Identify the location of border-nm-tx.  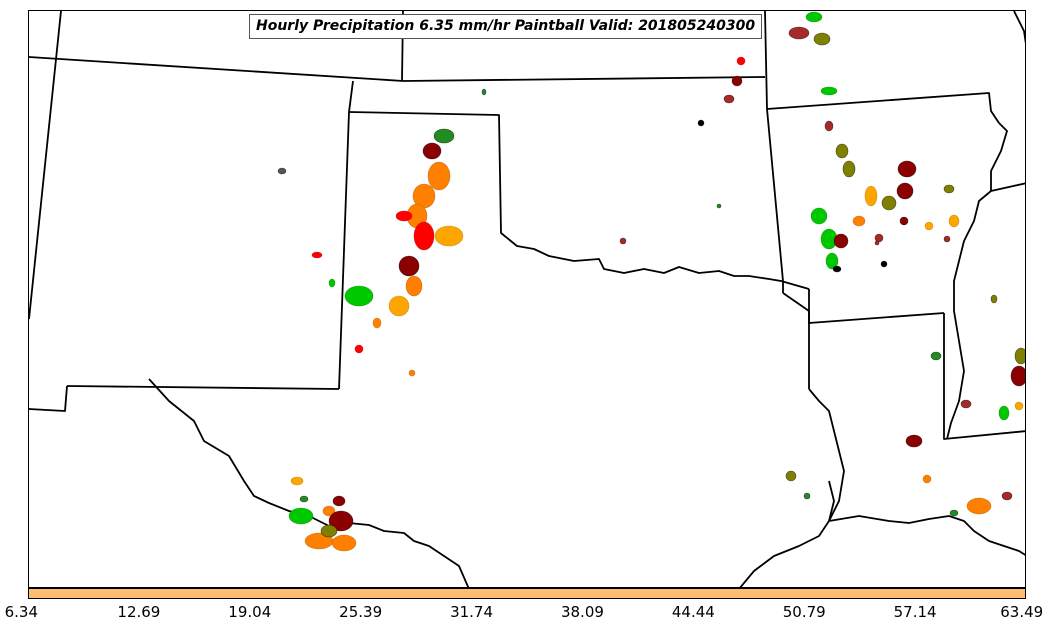
(344, 250).